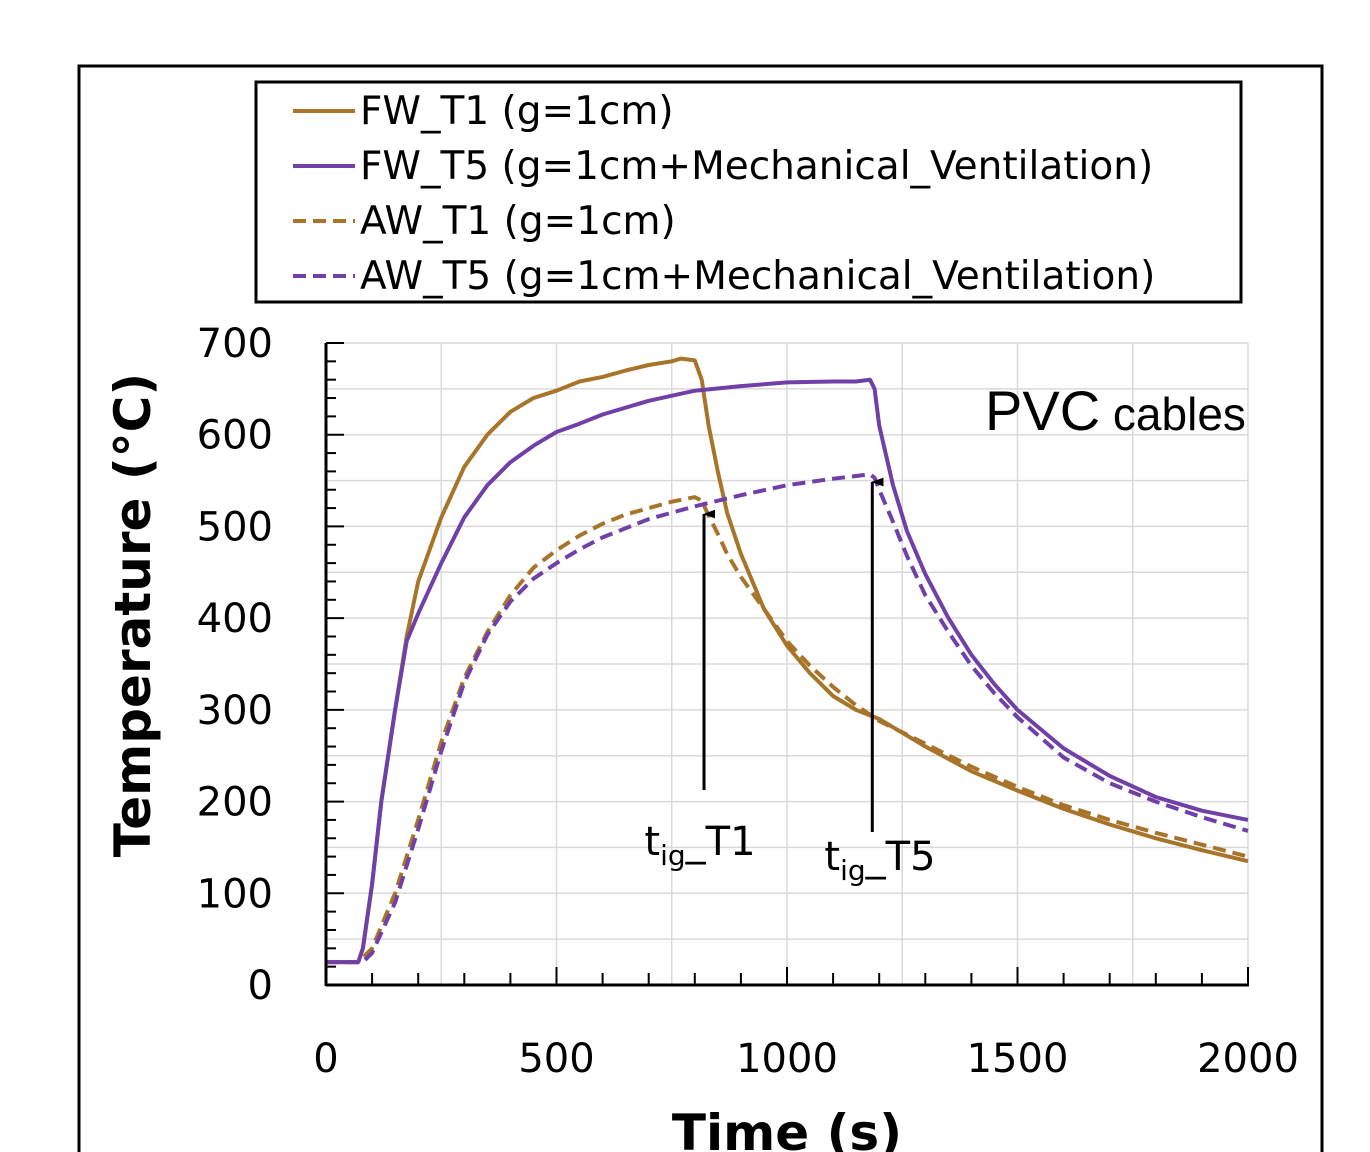 The height and width of the screenshot is (1152, 1370). I want to click on y-tick-label: 700, so click(235, 344).